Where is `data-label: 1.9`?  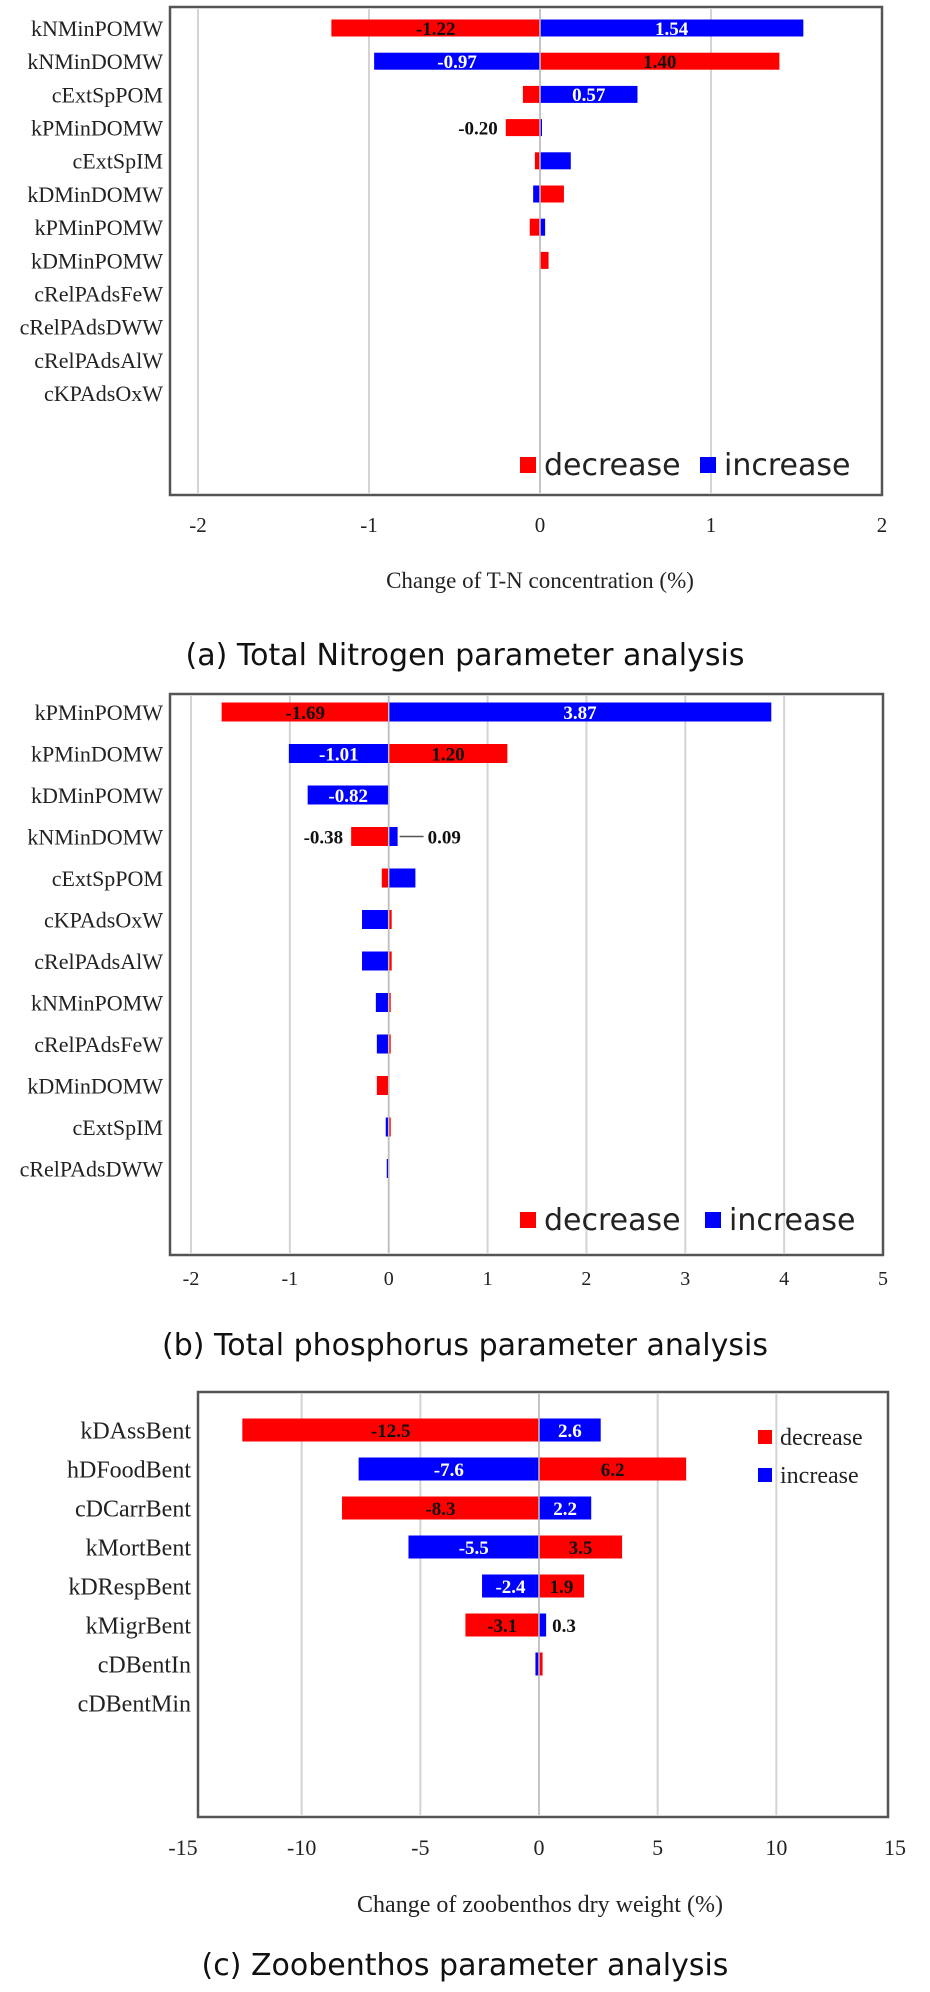
data-label: 1.9 is located at coordinates (562, 1587).